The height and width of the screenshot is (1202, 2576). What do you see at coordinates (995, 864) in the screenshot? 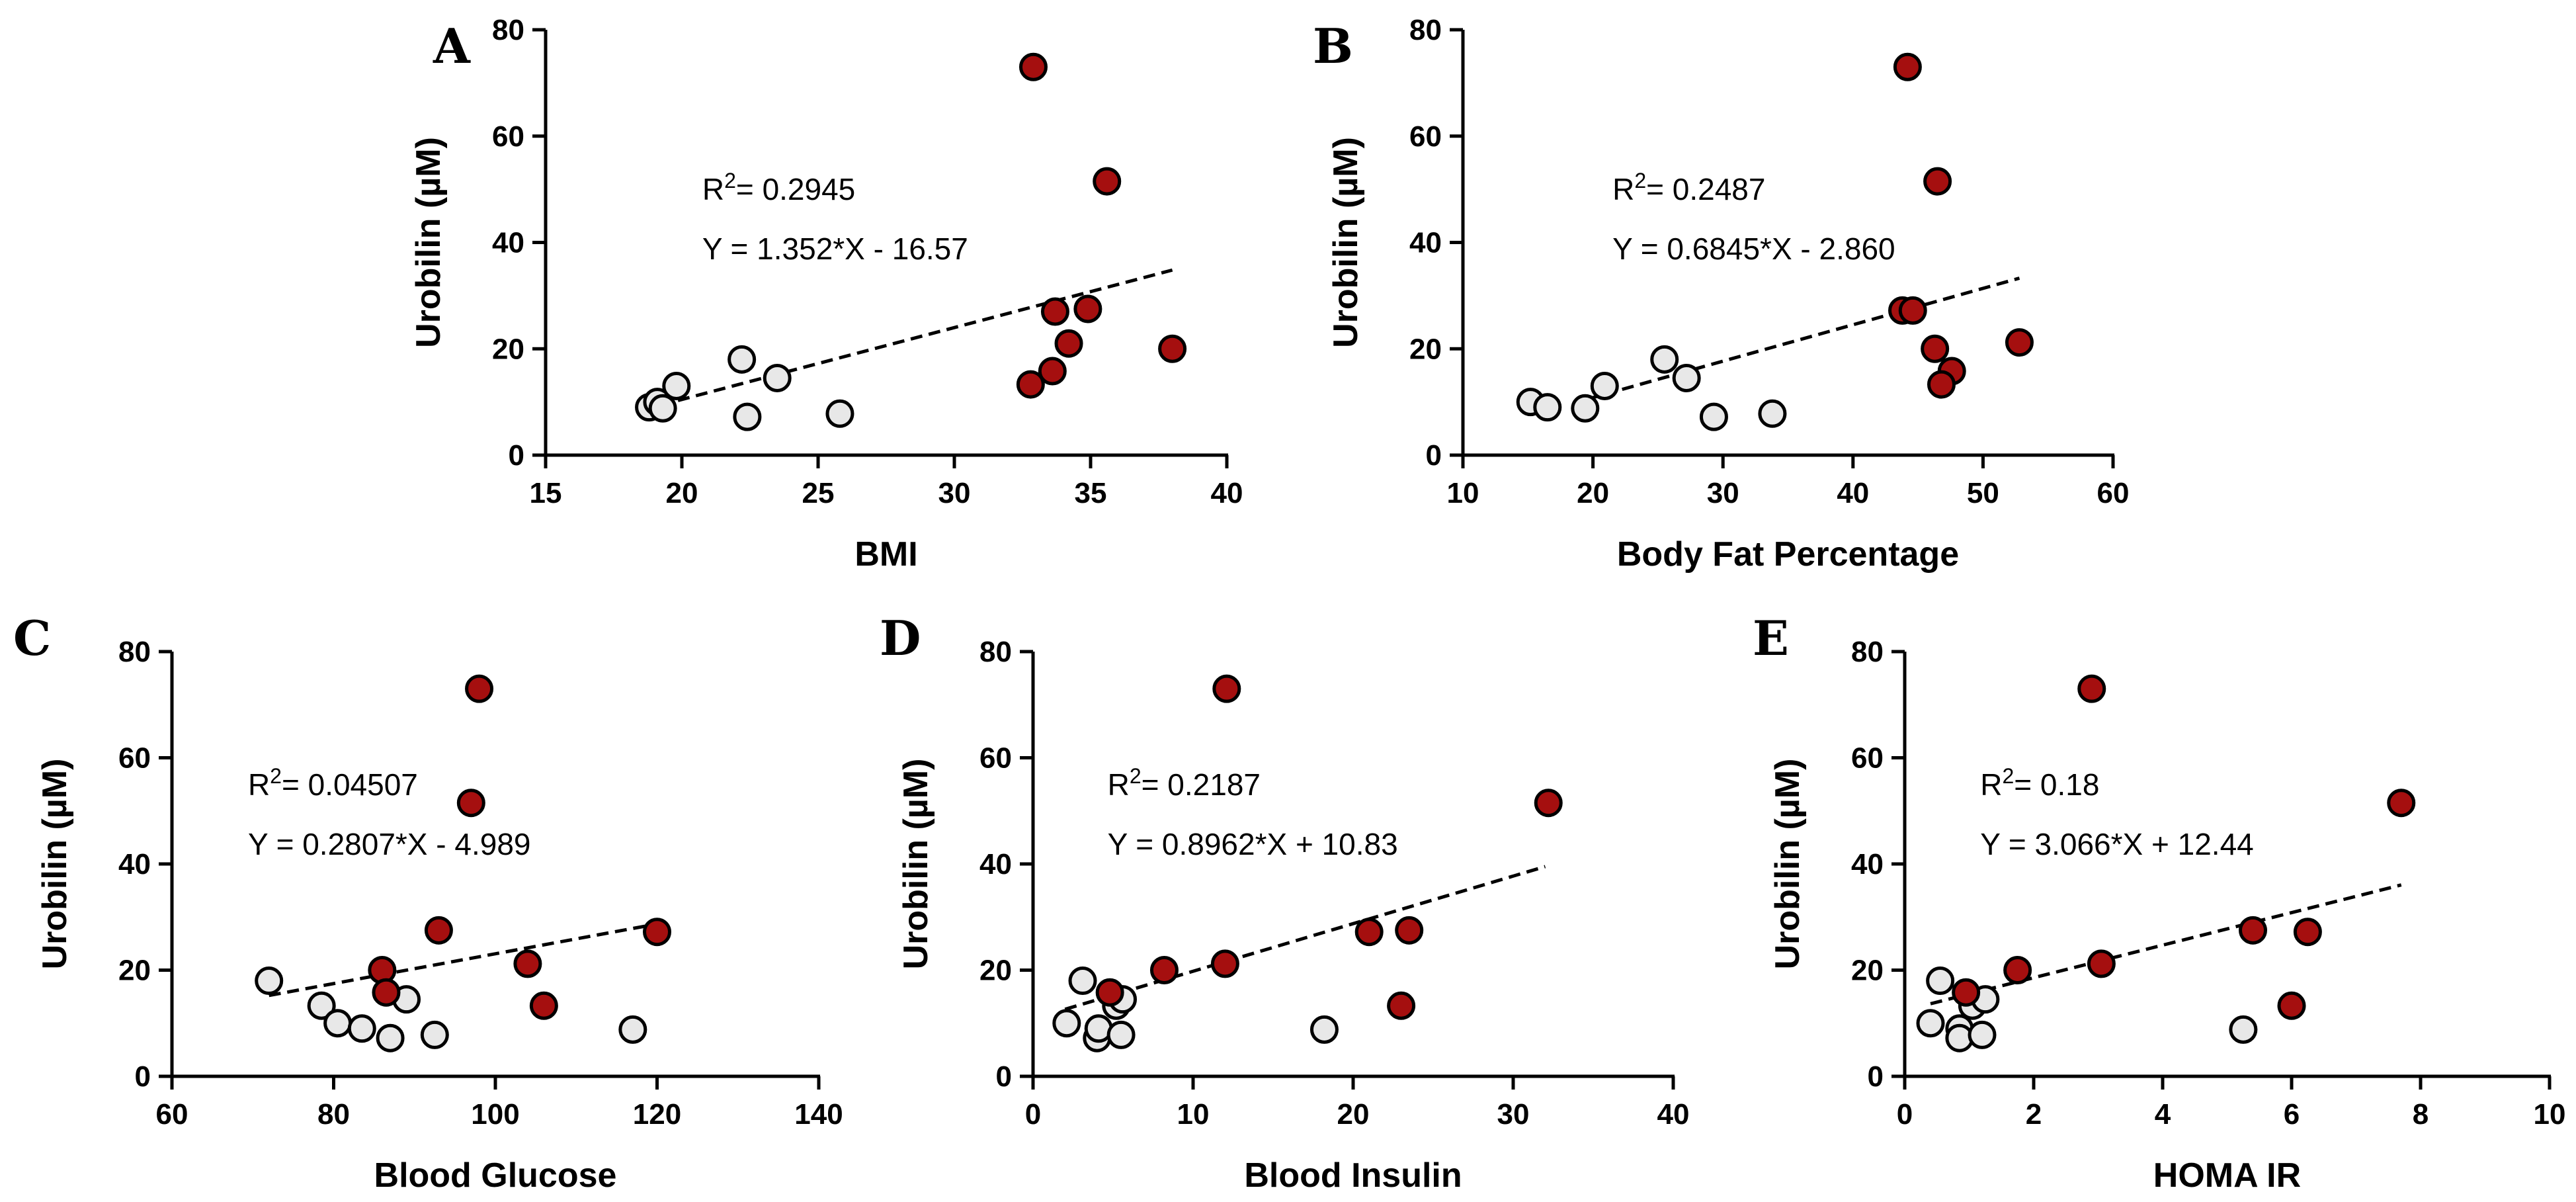
I see `panel-d-y-tick-label: 40` at bounding box center [995, 864].